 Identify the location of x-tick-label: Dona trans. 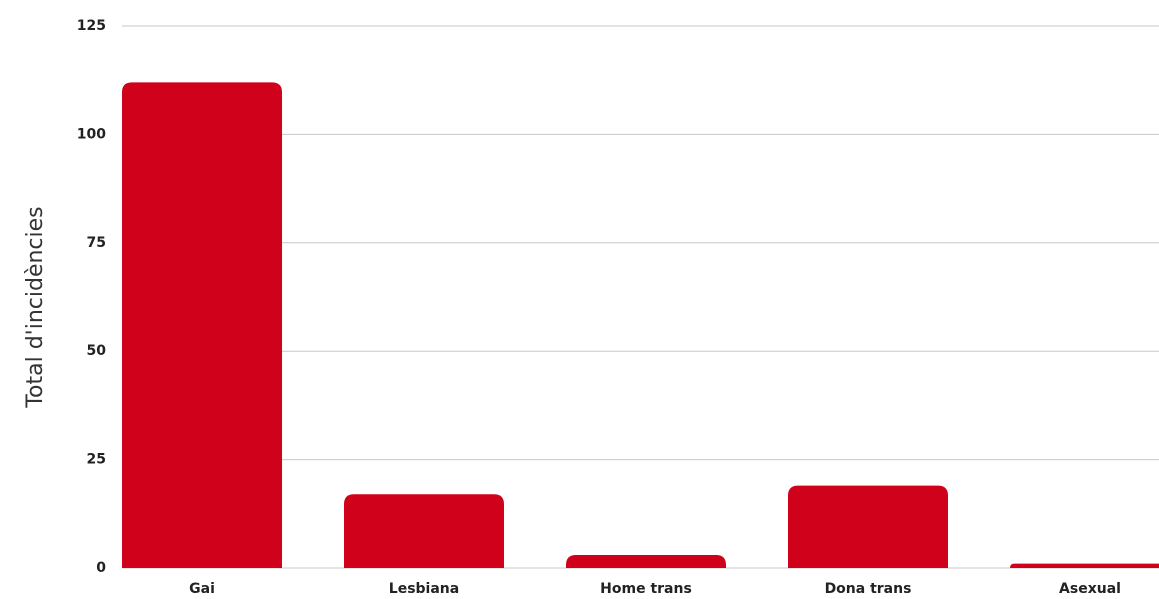
(868, 589).